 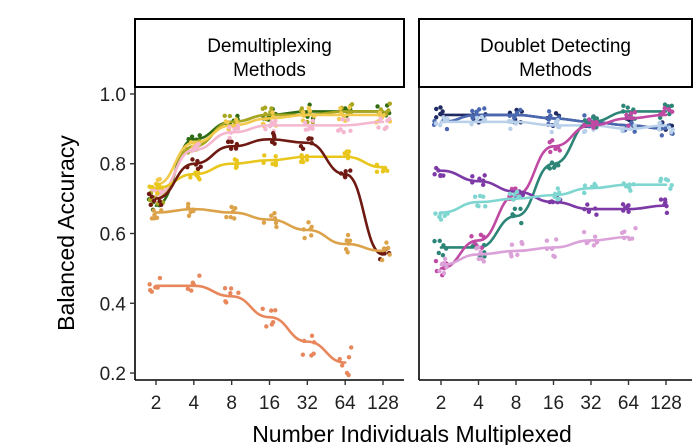 I want to click on x-axis-demultiplexing: 2 4 8 16 32 64 128, so click(x=275, y=397).